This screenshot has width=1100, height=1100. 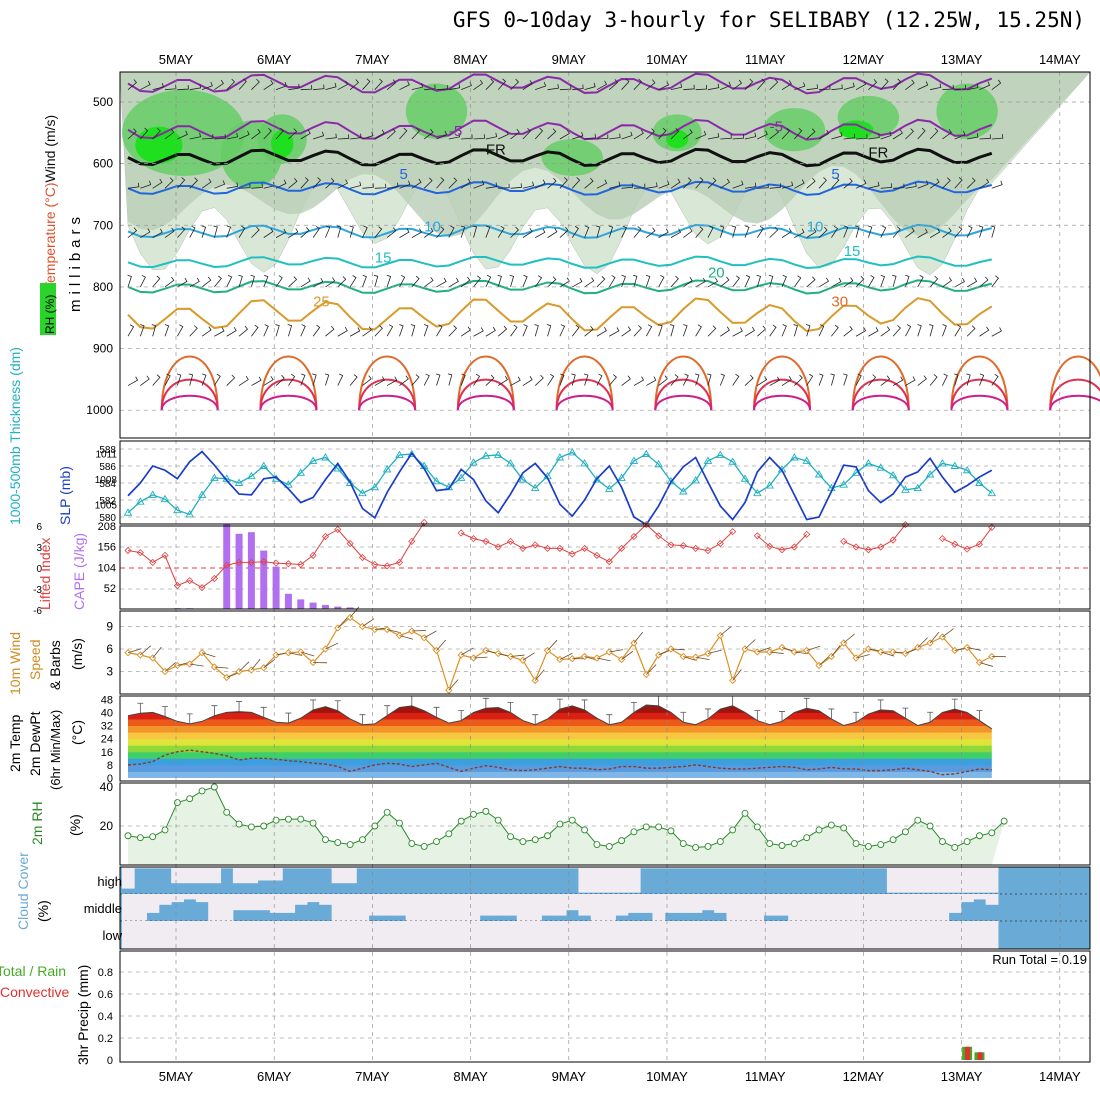 What do you see at coordinates (587, 908) in the screenshot?
I see `panel-cloud-cover: high middle low` at bounding box center [587, 908].